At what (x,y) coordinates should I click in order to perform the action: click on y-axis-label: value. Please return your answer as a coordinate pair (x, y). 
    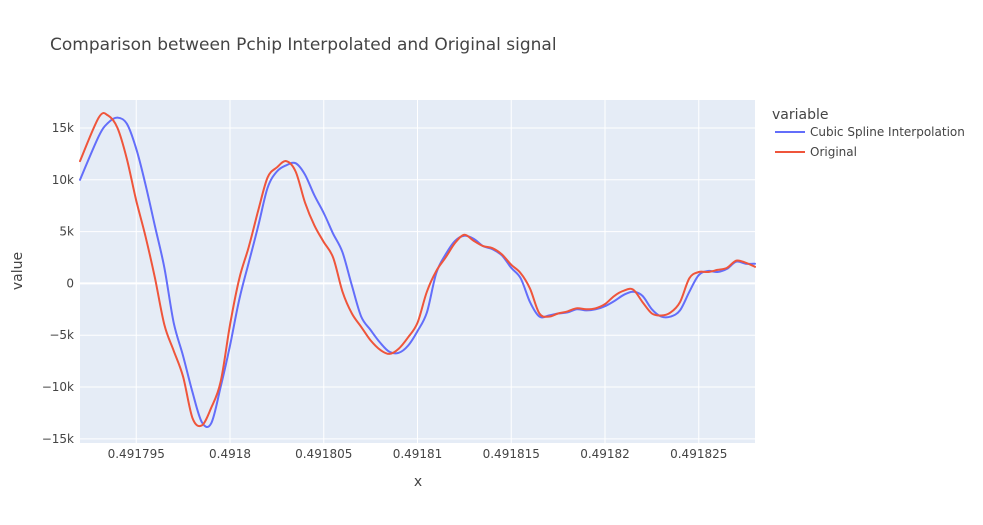
    Looking at the image, I should click on (18, 271).